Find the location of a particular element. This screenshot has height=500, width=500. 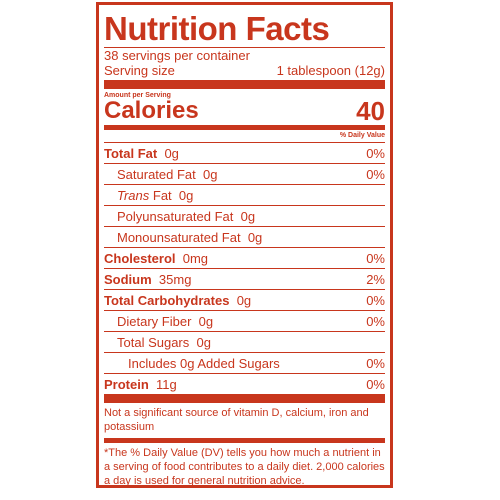

nutrient-row-dietary-fiber: Dietary Fiber 0g 0% is located at coordinates (244, 320).